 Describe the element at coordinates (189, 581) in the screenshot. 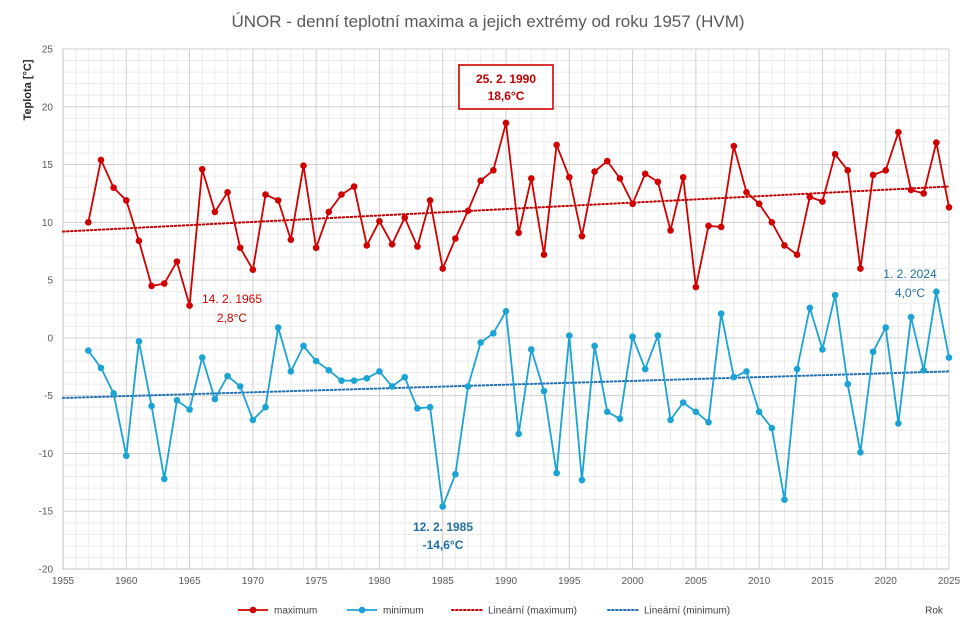

I see `x-tick-label: 1965` at that location.